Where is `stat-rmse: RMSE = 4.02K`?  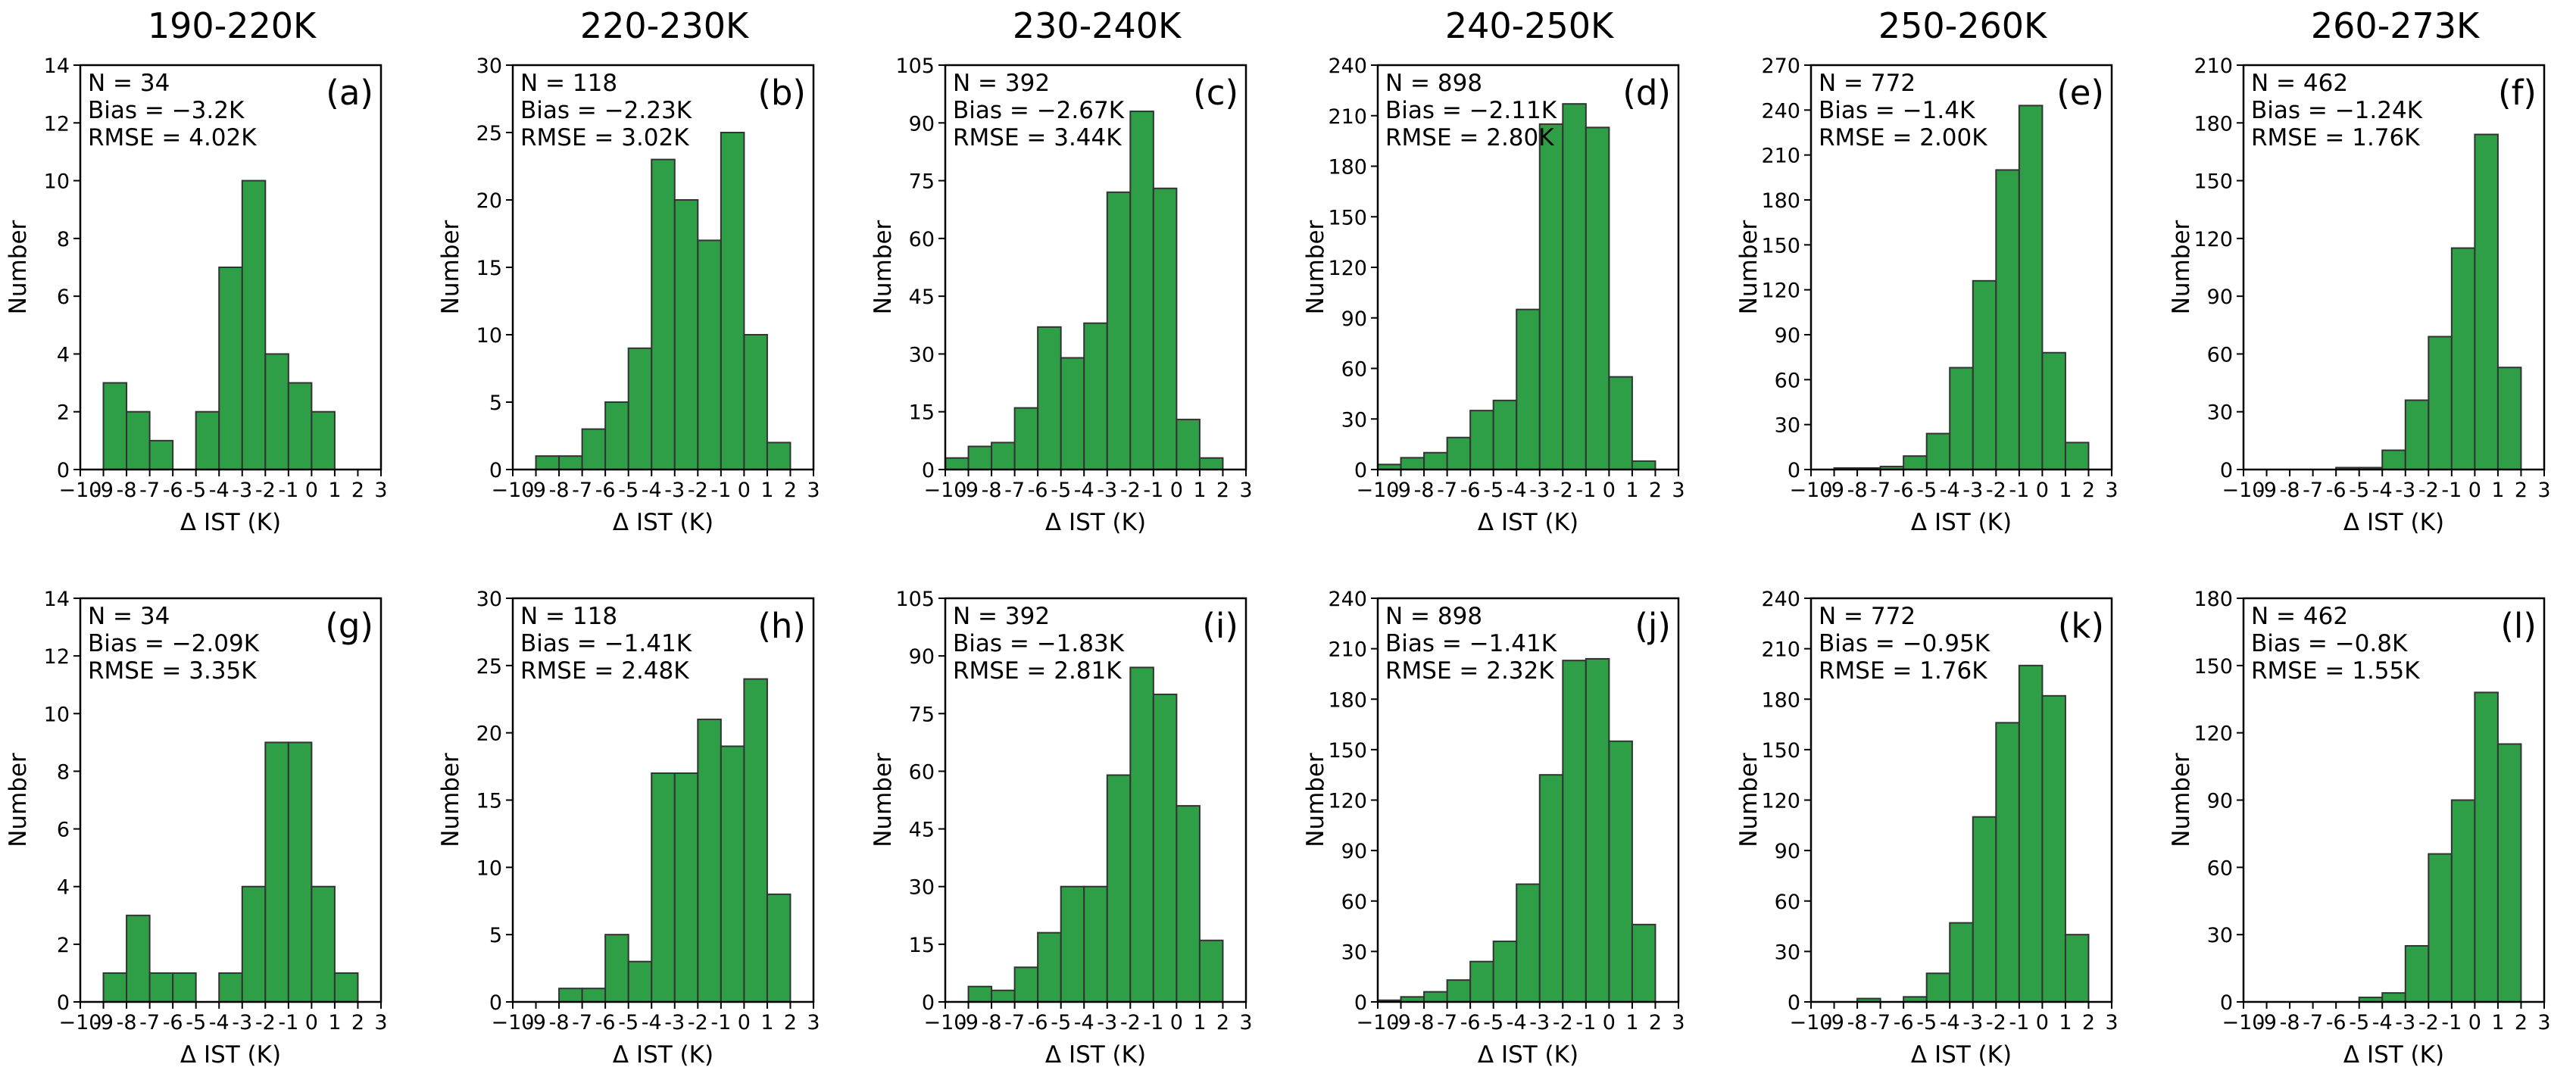
stat-rmse: RMSE = 4.02K is located at coordinates (173, 137).